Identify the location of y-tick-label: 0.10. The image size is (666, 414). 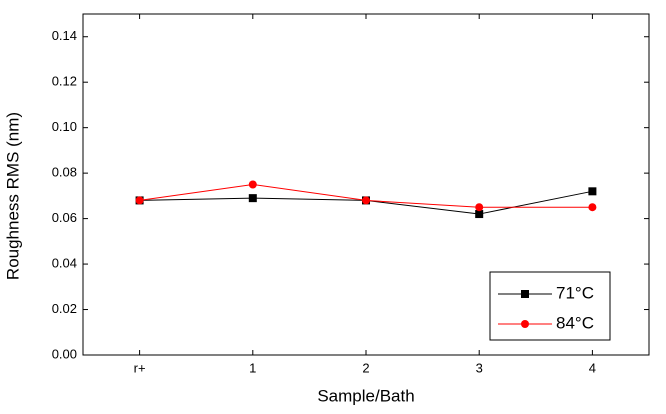
(64, 126).